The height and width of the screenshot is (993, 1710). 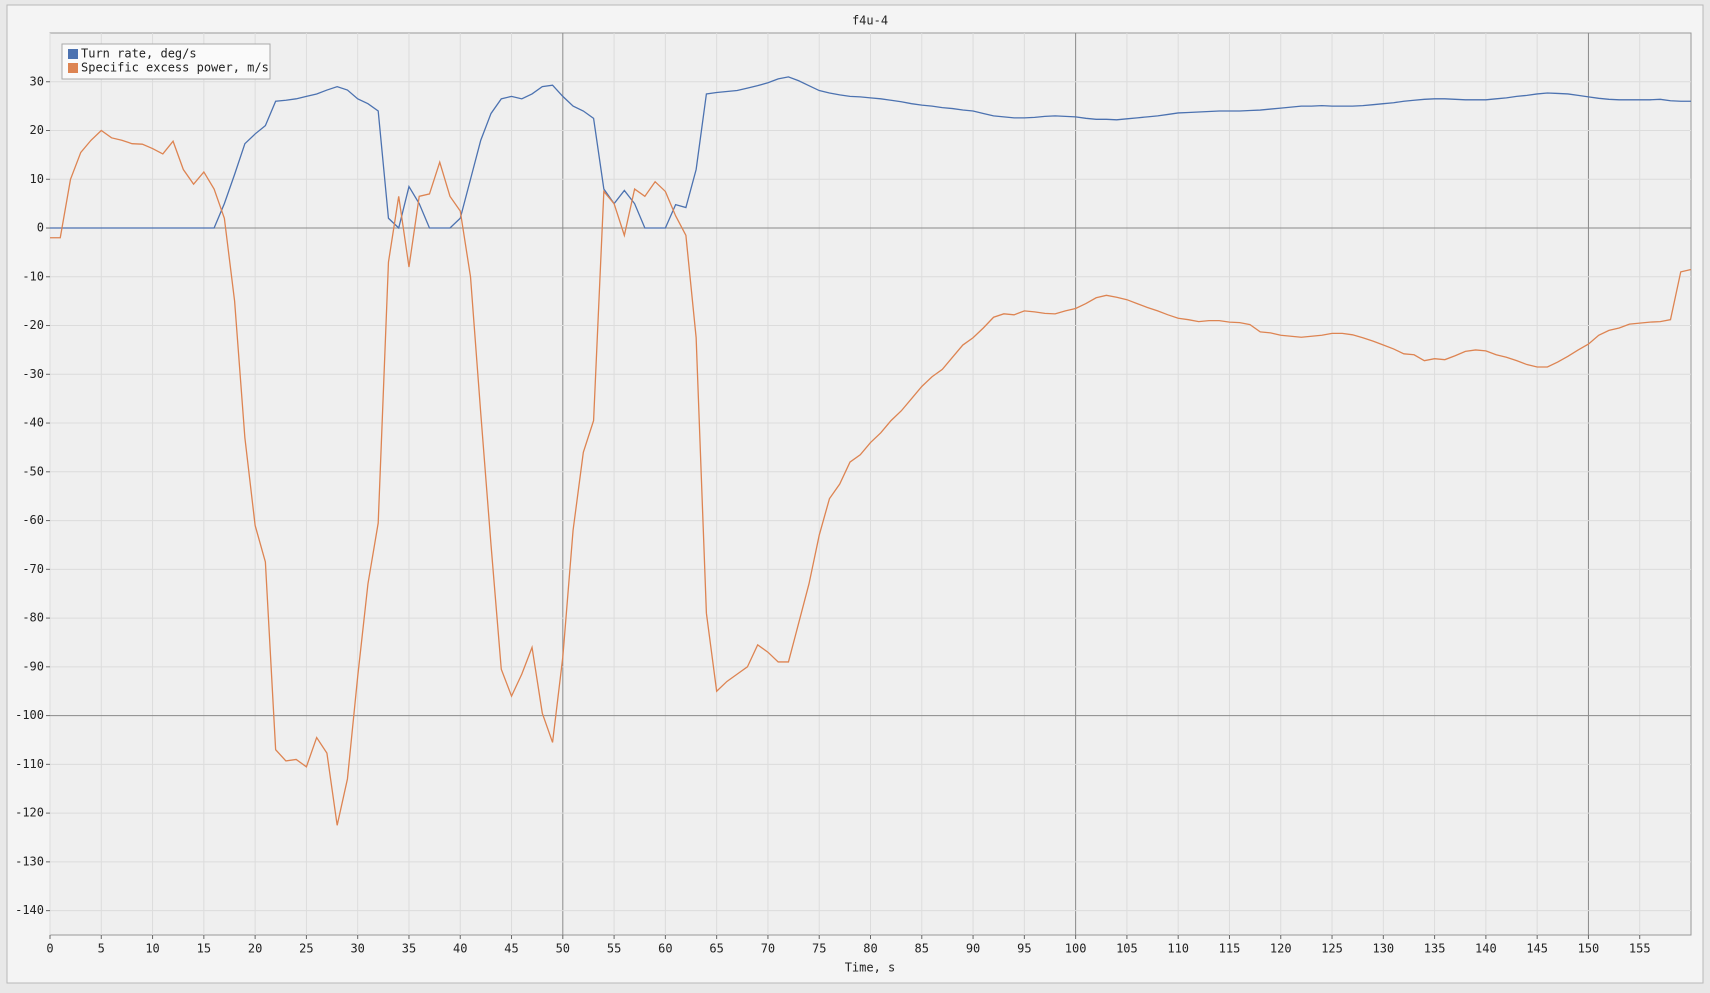 What do you see at coordinates (37, 130) in the screenshot?
I see `y-tick-label: 20` at bounding box center [37, 130].